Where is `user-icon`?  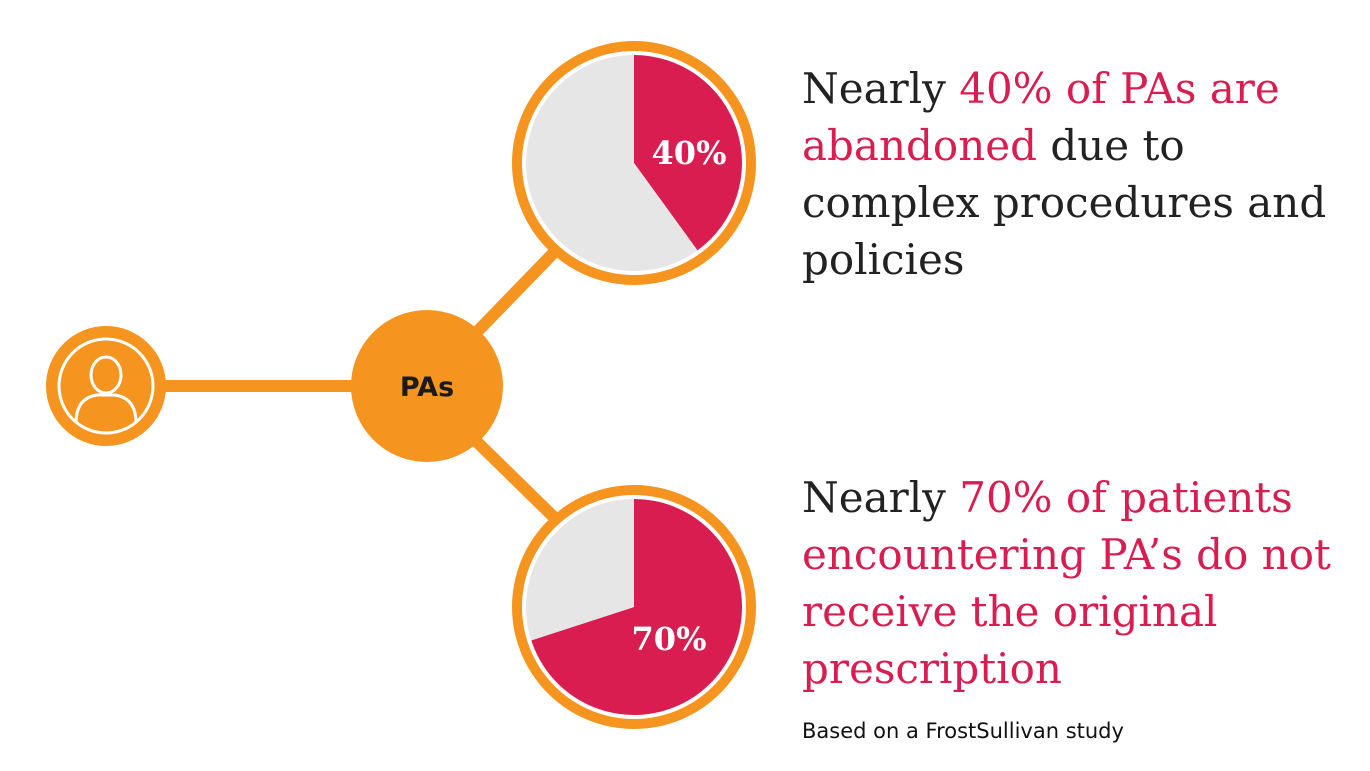 user-icon is located at coordinates (106, 386).